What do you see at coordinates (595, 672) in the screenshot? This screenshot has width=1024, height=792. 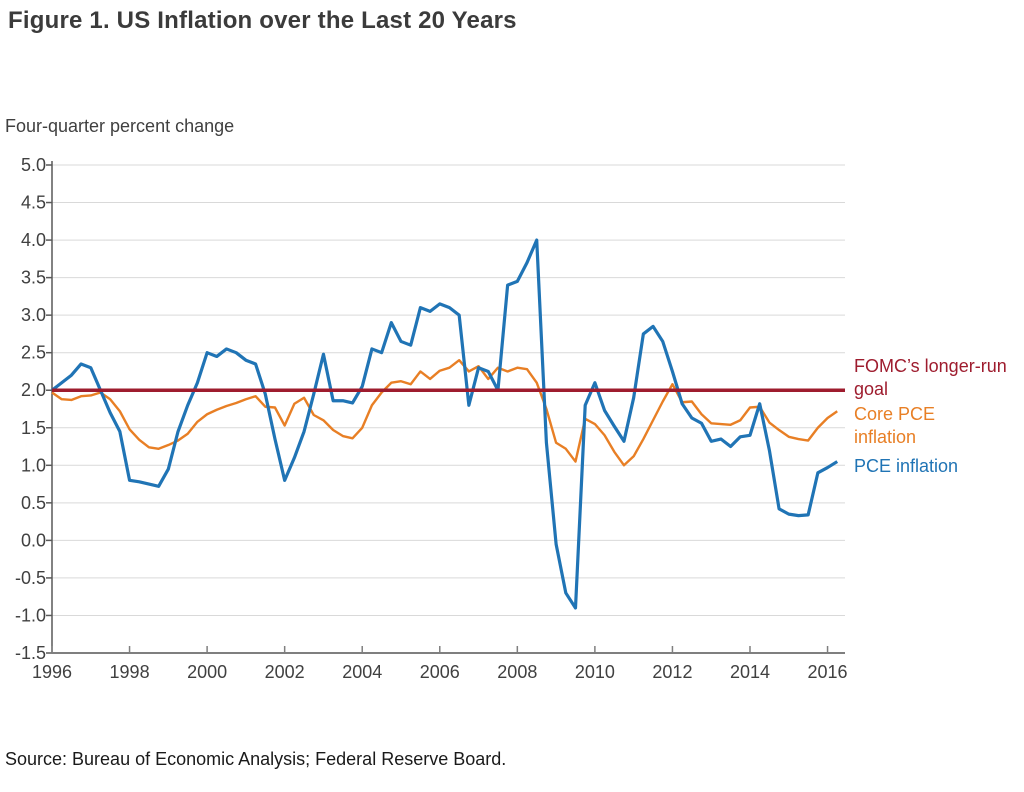 I see `x-tick-label: 2010` at bounding box center [595, 672].